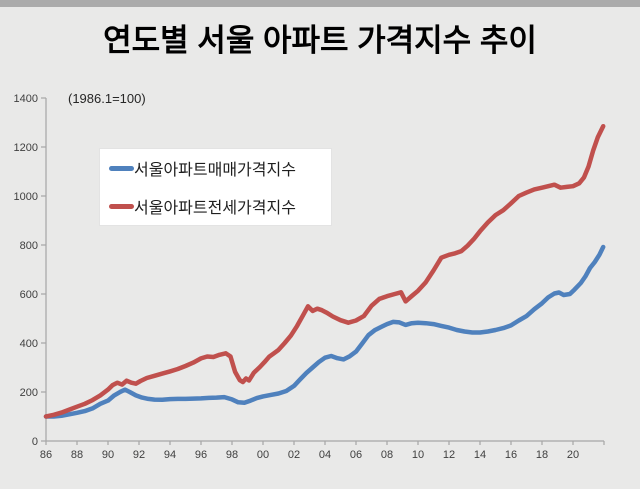  Describe the element at coordinates (511, 455) in the screenshot. I see `x-tick-label: 16` at that location.